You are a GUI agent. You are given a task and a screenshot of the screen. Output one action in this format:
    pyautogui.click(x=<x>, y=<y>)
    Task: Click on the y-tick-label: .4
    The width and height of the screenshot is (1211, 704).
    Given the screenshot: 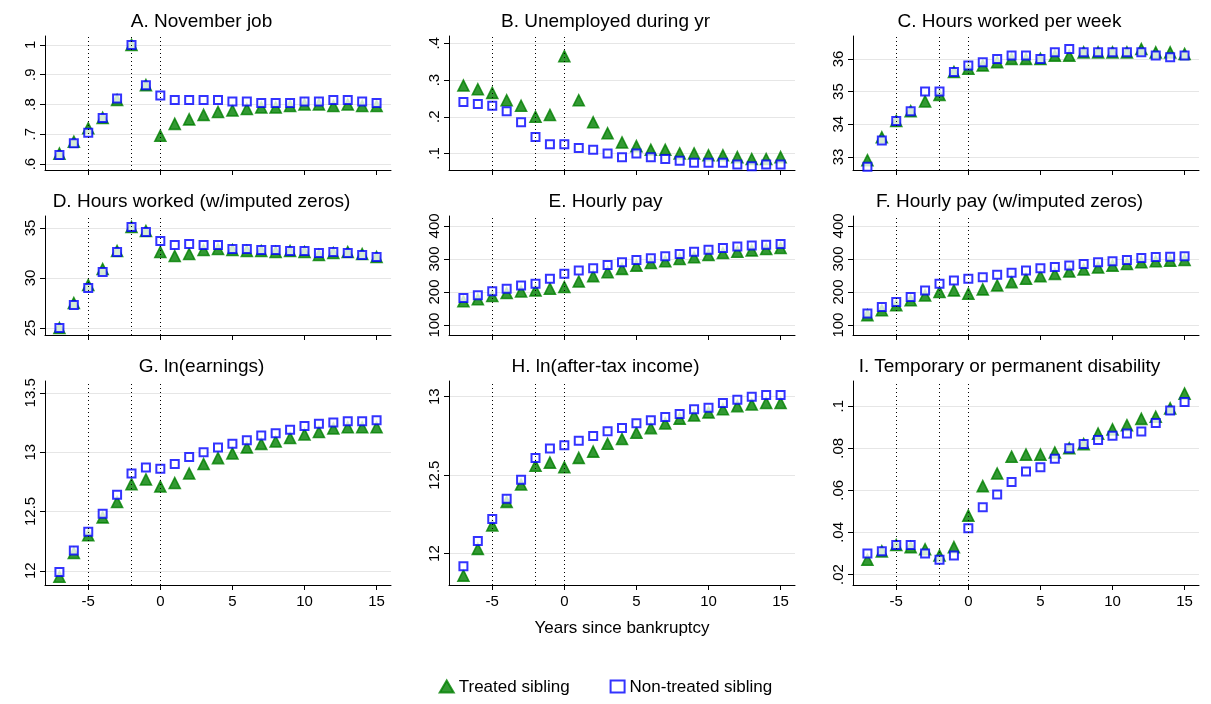 What is the action you would take?
    pyautogui.click(x=433, y=43)
    